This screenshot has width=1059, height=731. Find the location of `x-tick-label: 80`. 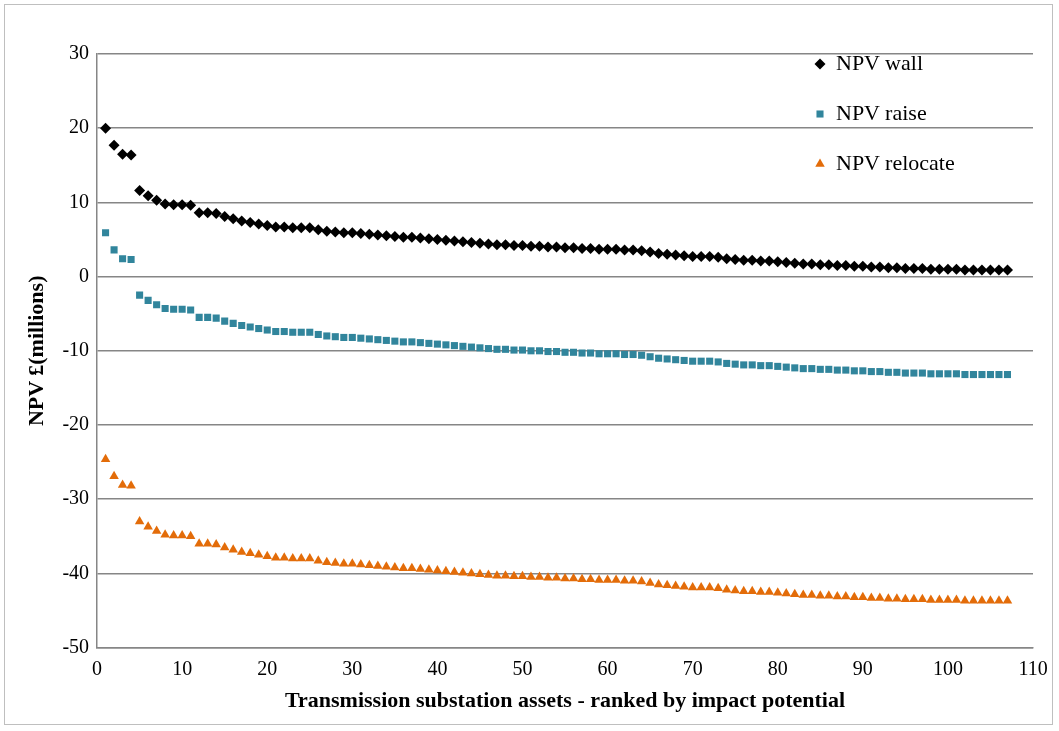

x-tick-label: 80 is located at coordinates (777, 667).